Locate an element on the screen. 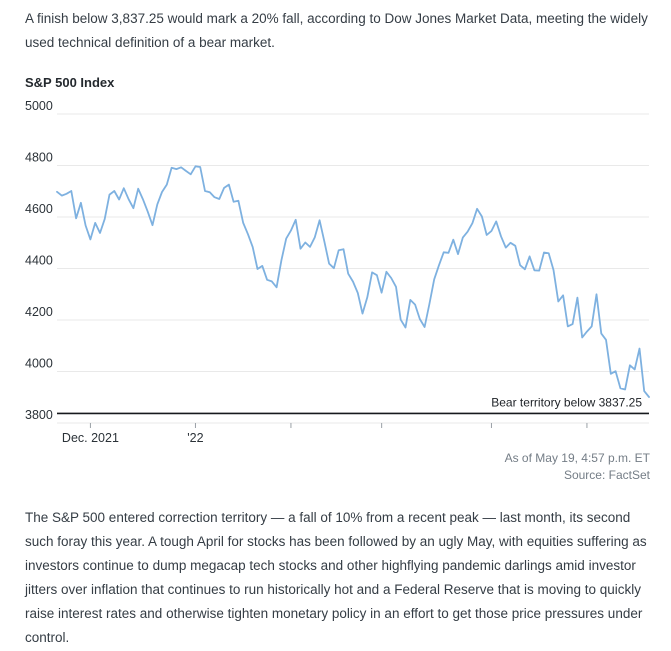 The width and height of the screenshot is (671, 651). y-axis-label: 5000 is located at coordinates (39, 106).